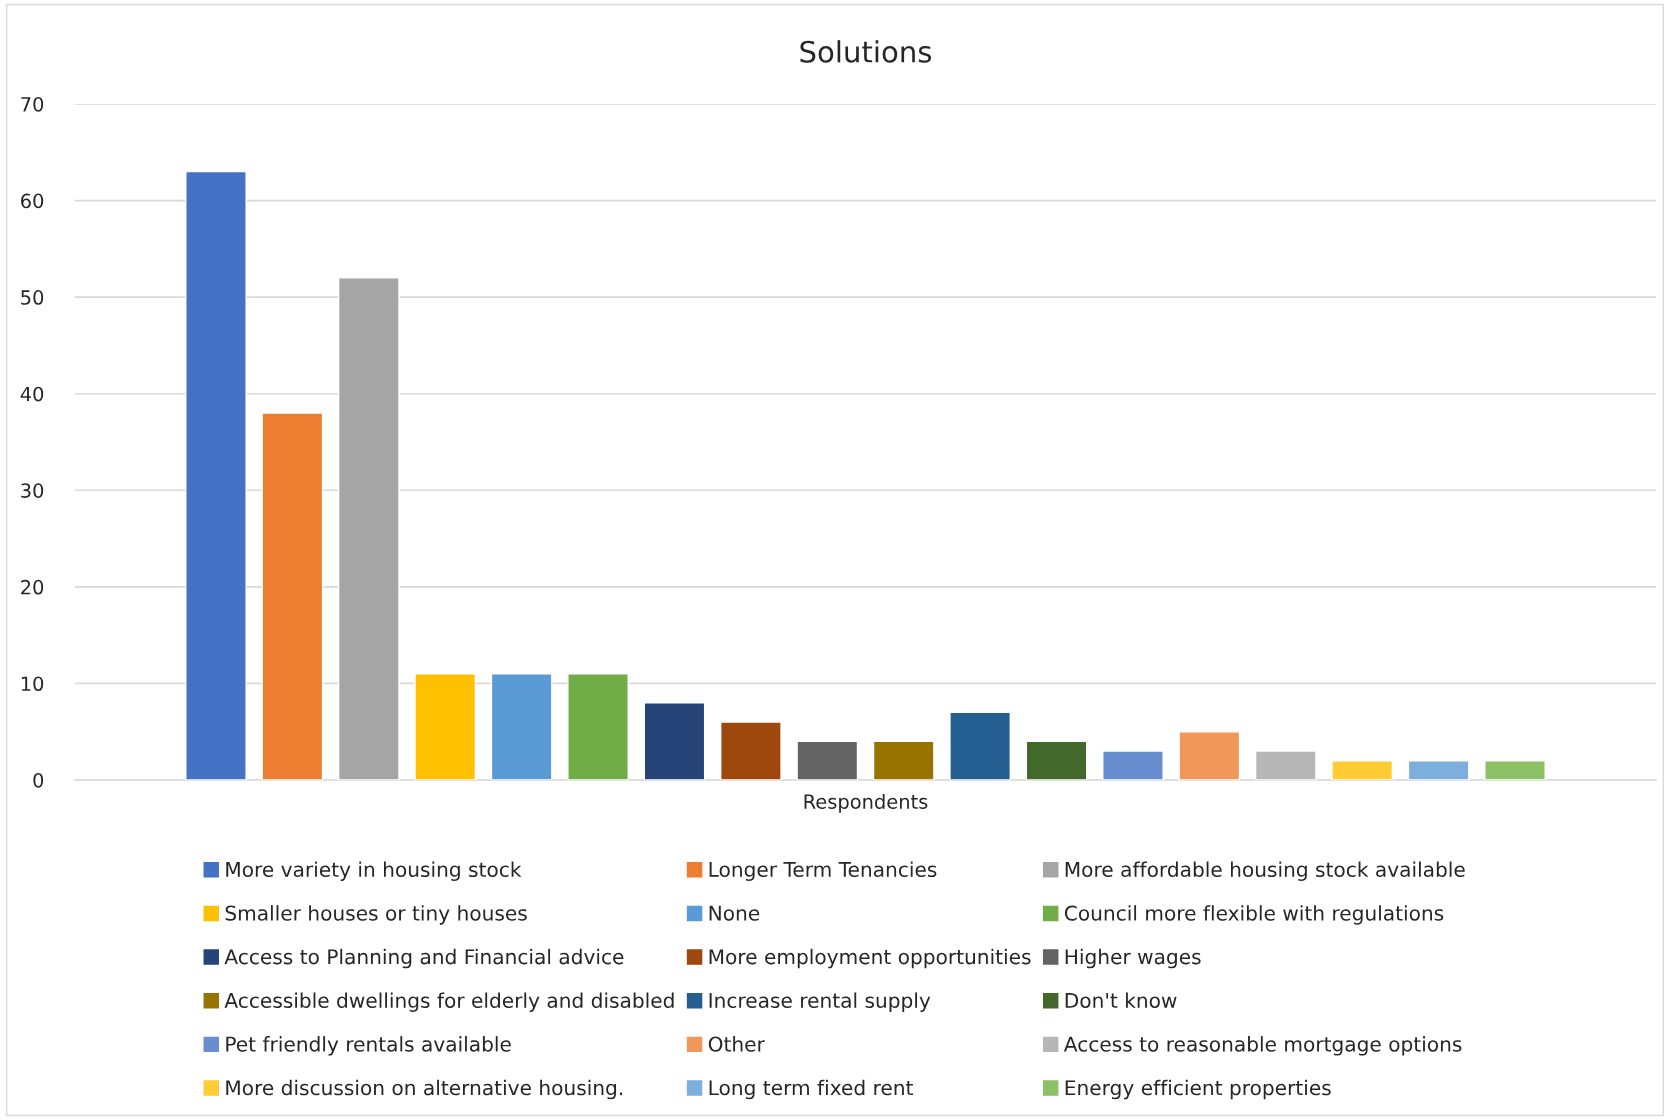 This screenshot has width=1670, height=1120. Describe the element at coordinates (820, 1002) in the screenshot. I see `legend-label: Increase rental supply` at that location.